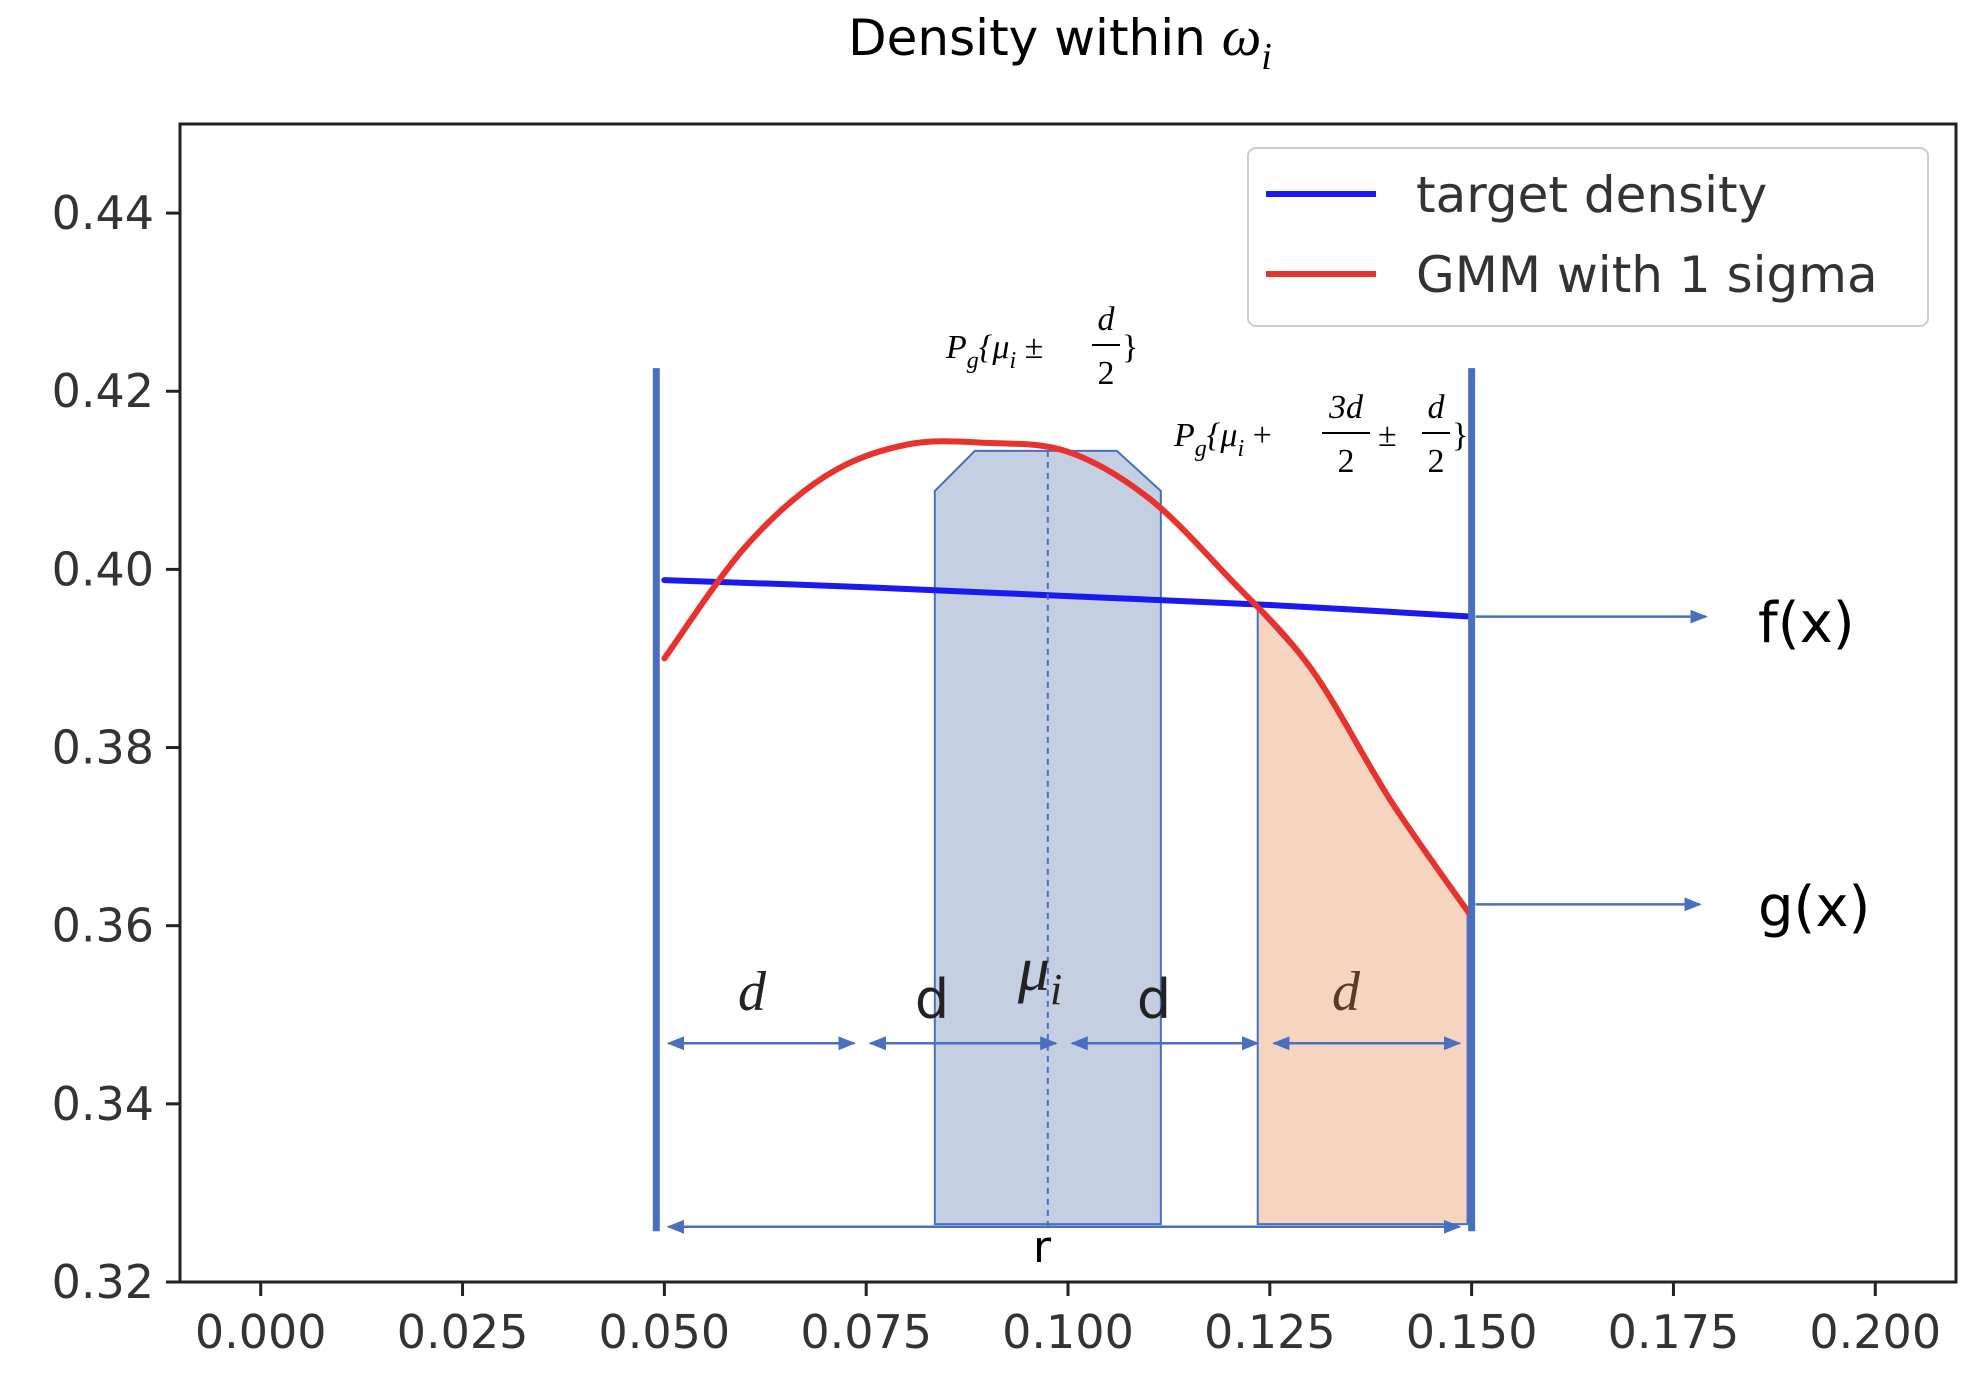  Describe the element at coordinates (1154, 999) in the screenshot. I see `d-label-mid-right: d` at that location.